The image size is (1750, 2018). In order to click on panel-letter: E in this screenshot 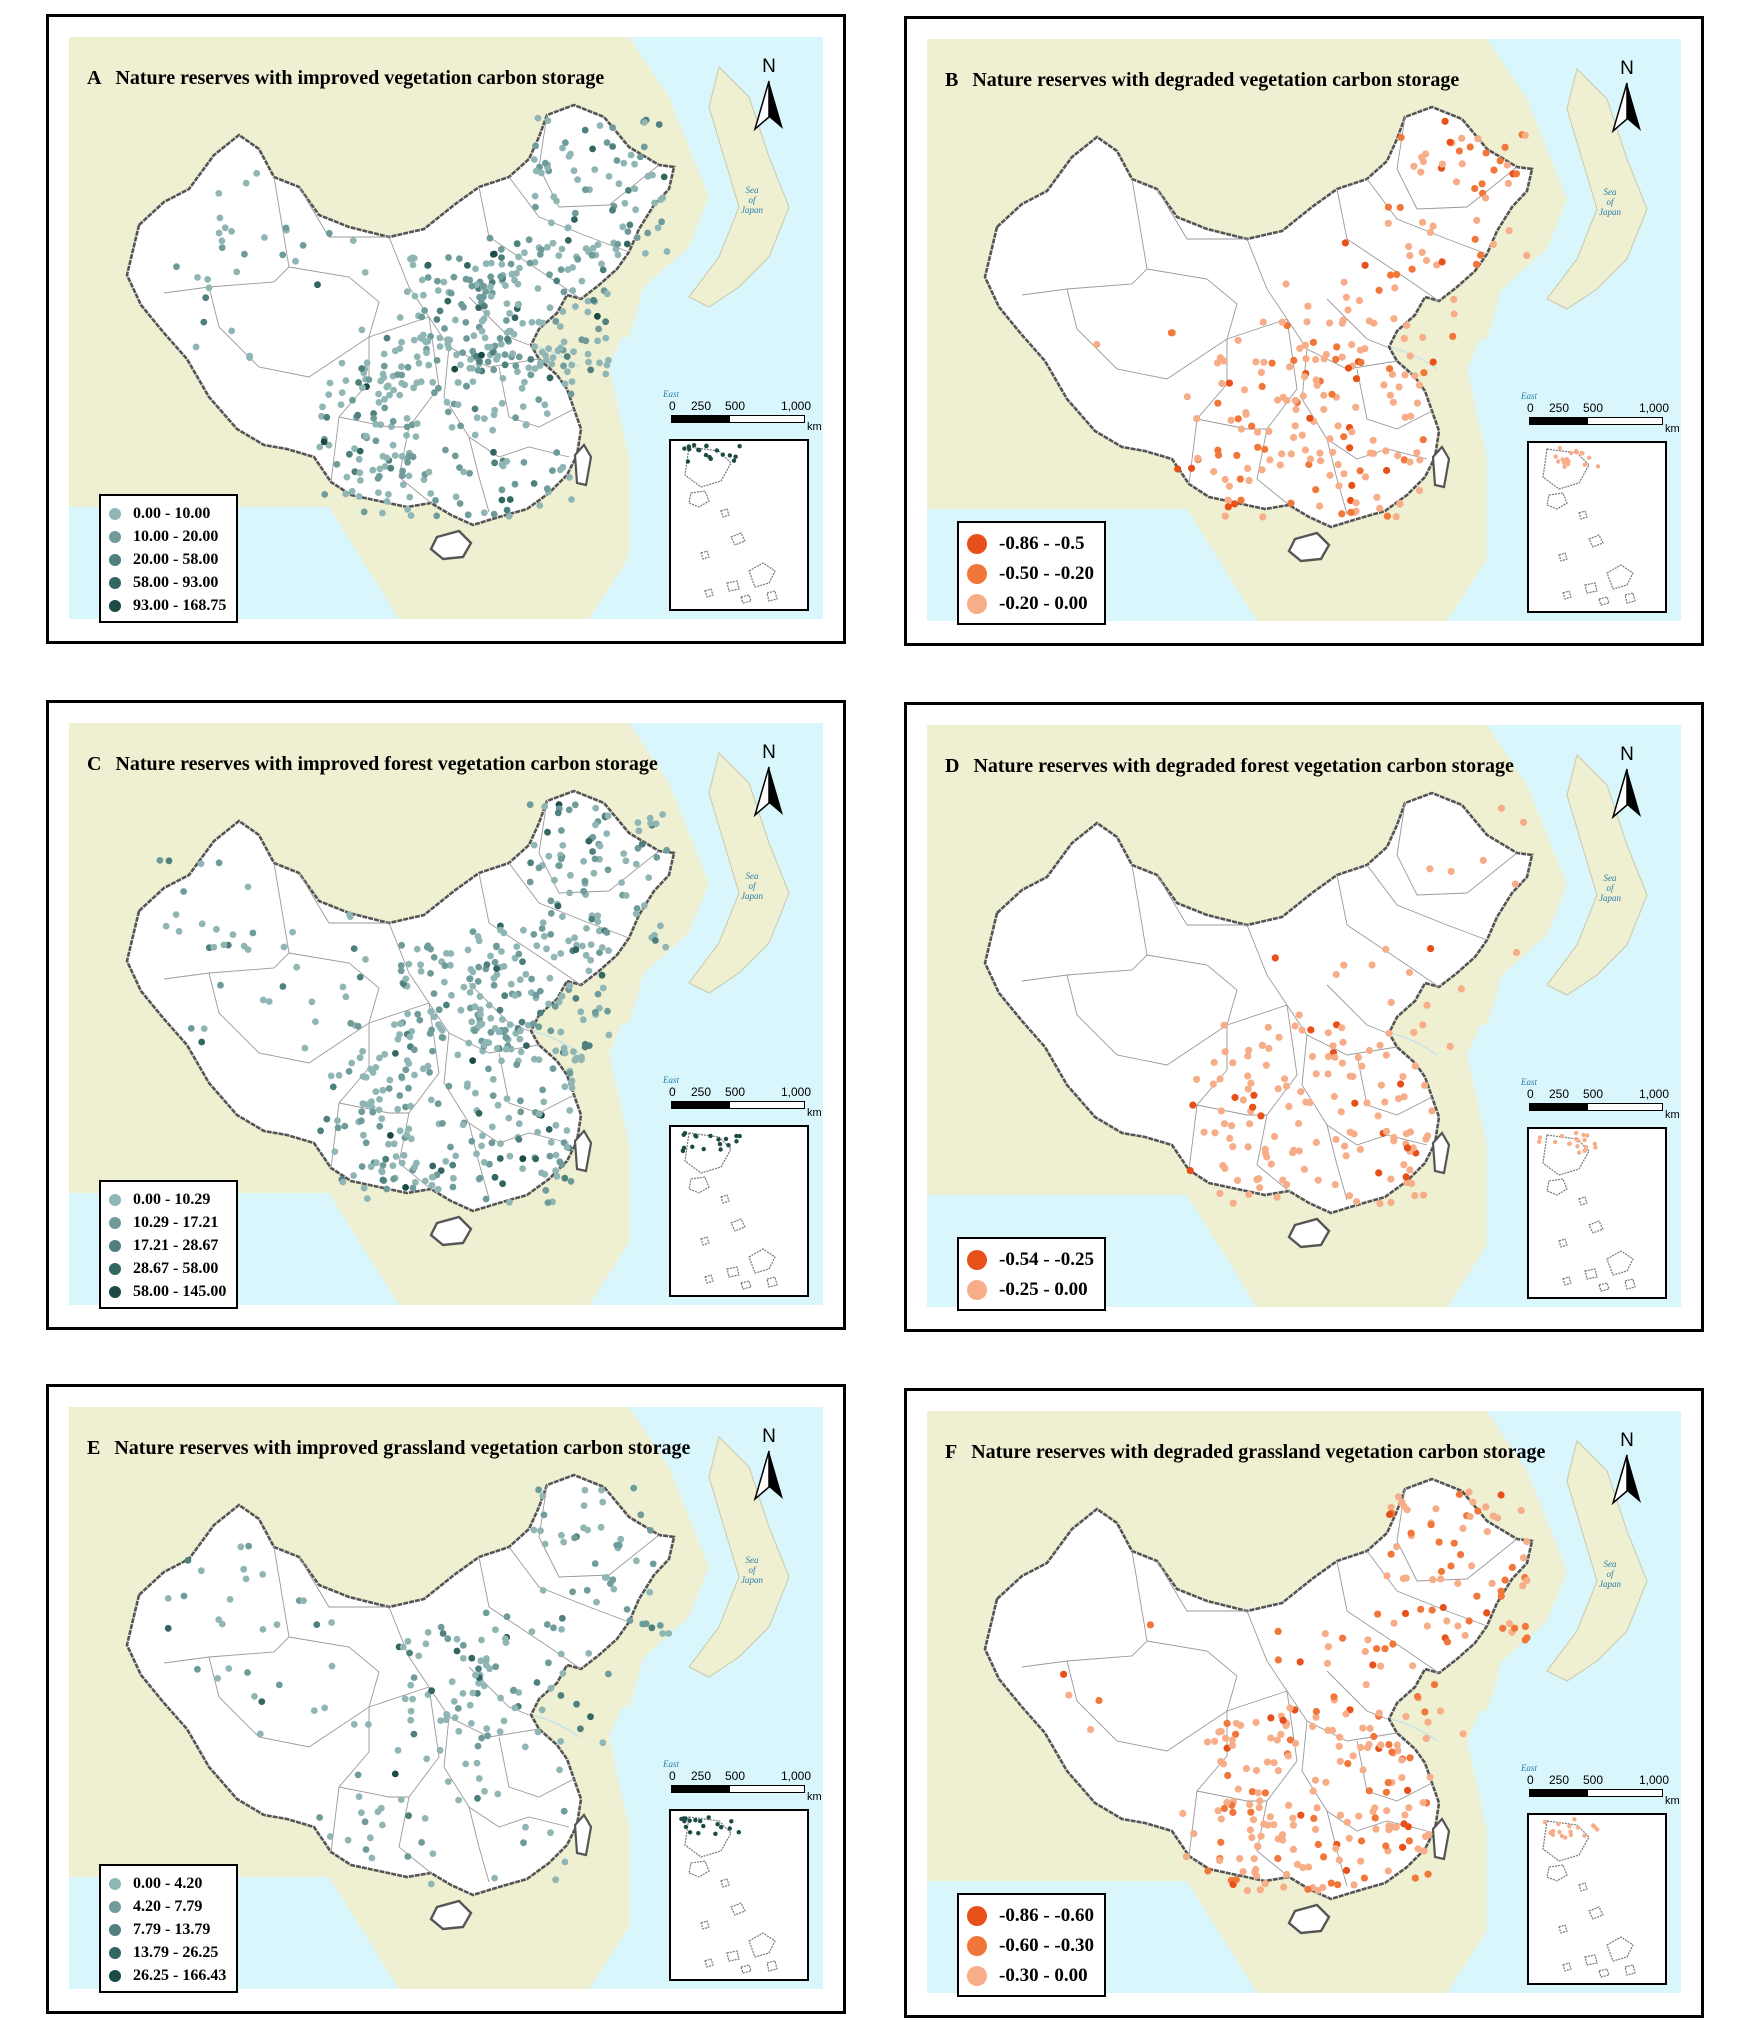, I will do `click(94, 1448)`.